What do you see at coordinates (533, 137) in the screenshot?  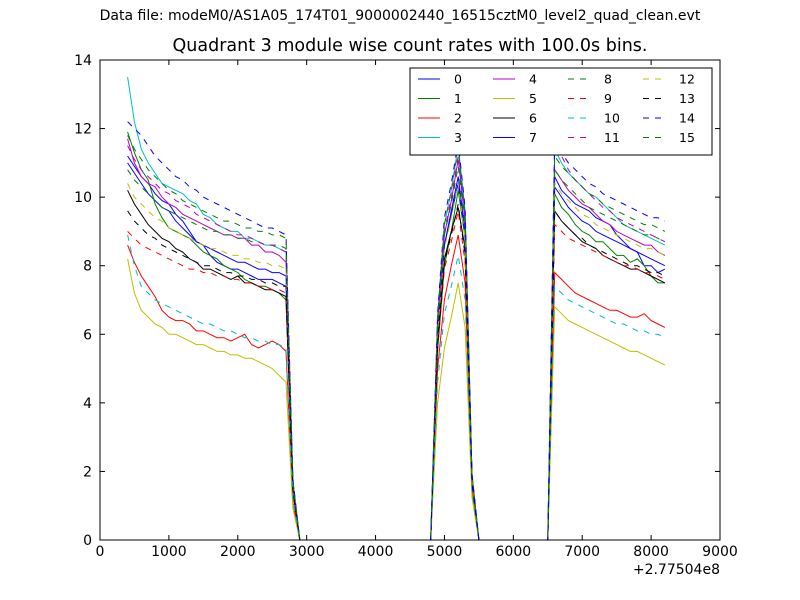 I see `legend-label-7: 7` at bounding box center [533, 137].